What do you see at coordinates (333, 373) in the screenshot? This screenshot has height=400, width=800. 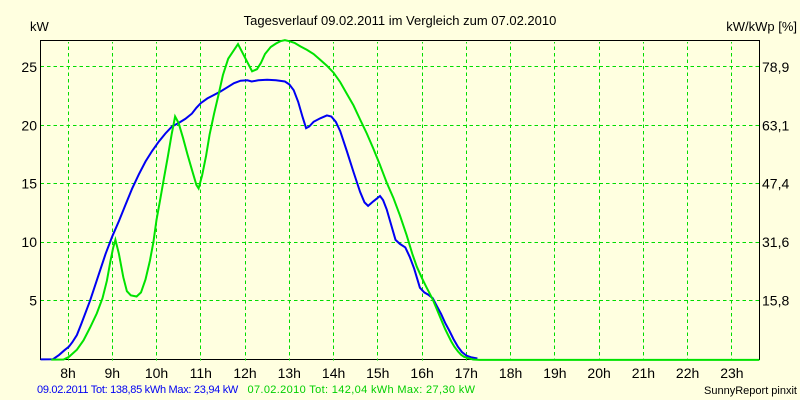 I see `svg-text: 14h` at bounding box center [333, 373].